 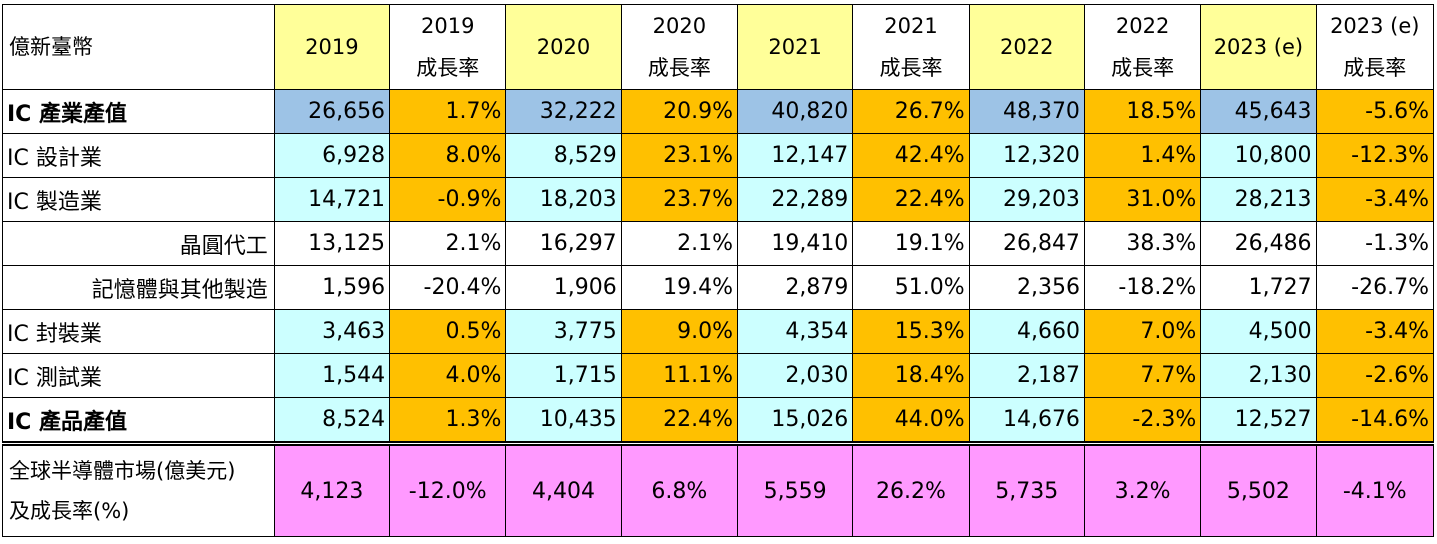 I want to click on value-cell: 5,735, so click(x=1026, y=489).